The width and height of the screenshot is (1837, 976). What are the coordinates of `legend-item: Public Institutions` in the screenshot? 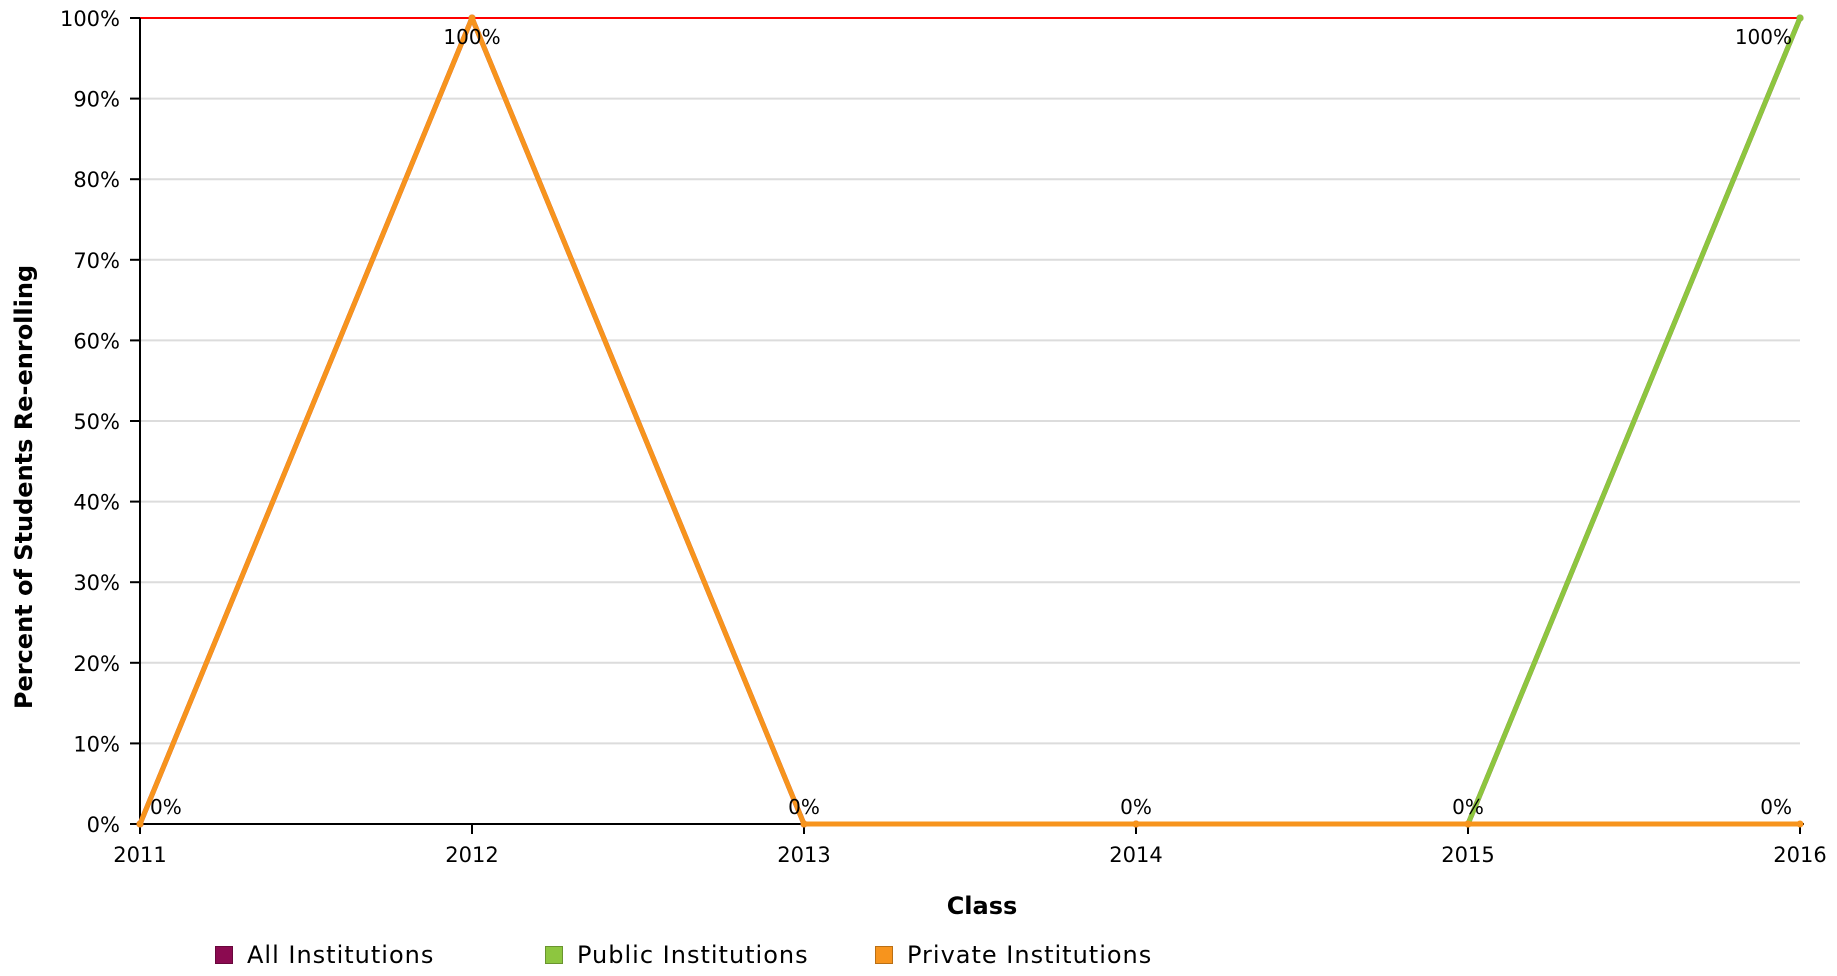 It's located at (677, 955).